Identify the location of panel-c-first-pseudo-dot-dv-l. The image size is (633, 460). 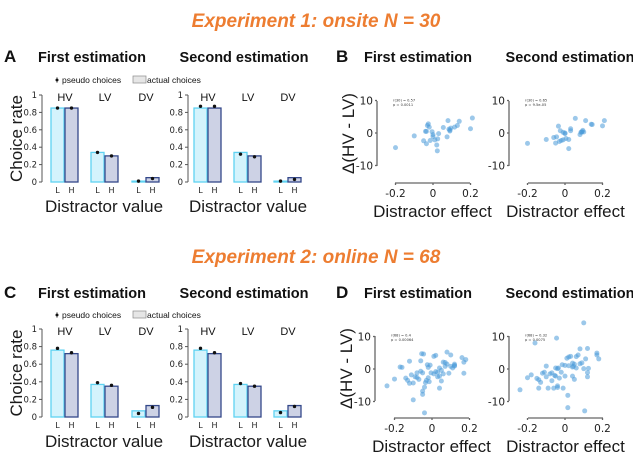
(138, 413).